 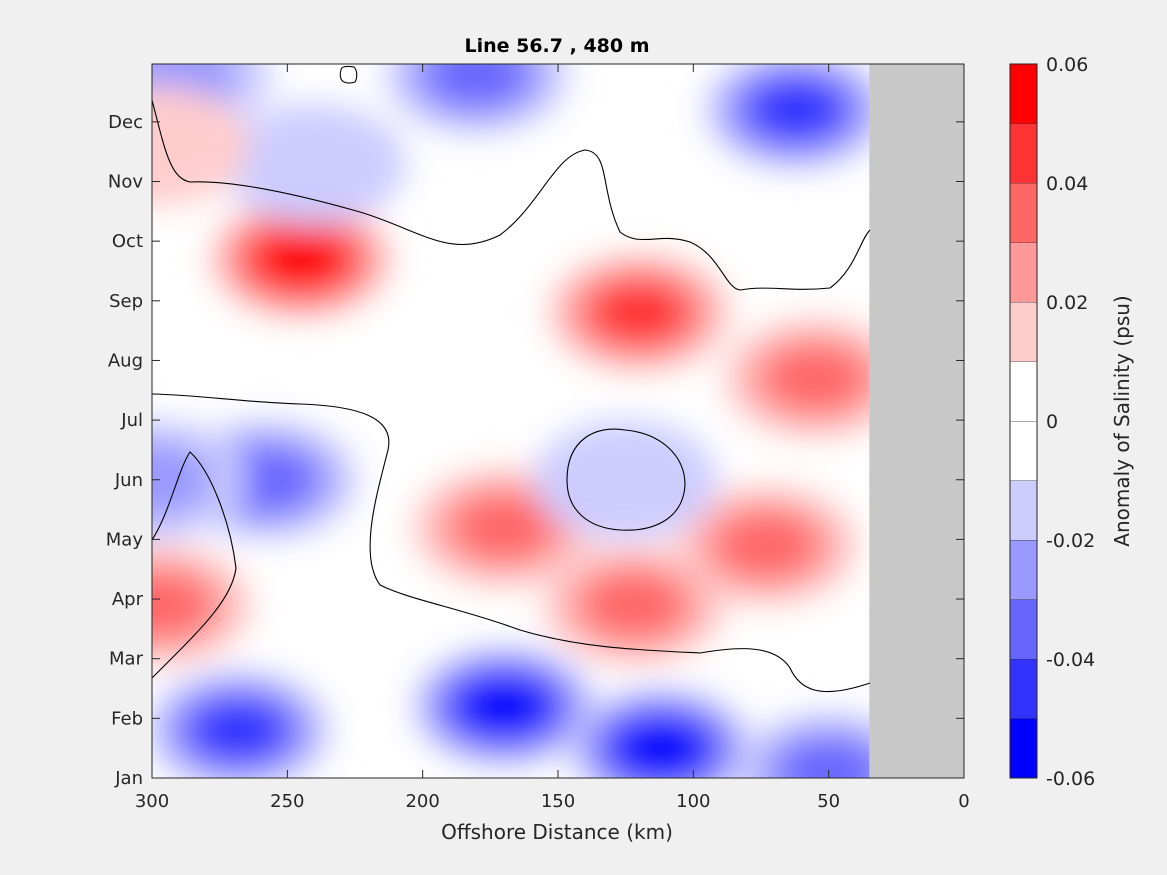 What do you see at coordinates (916, 421) in the screenshot?
I see `no-data-region` at bounding box center [916, 421].